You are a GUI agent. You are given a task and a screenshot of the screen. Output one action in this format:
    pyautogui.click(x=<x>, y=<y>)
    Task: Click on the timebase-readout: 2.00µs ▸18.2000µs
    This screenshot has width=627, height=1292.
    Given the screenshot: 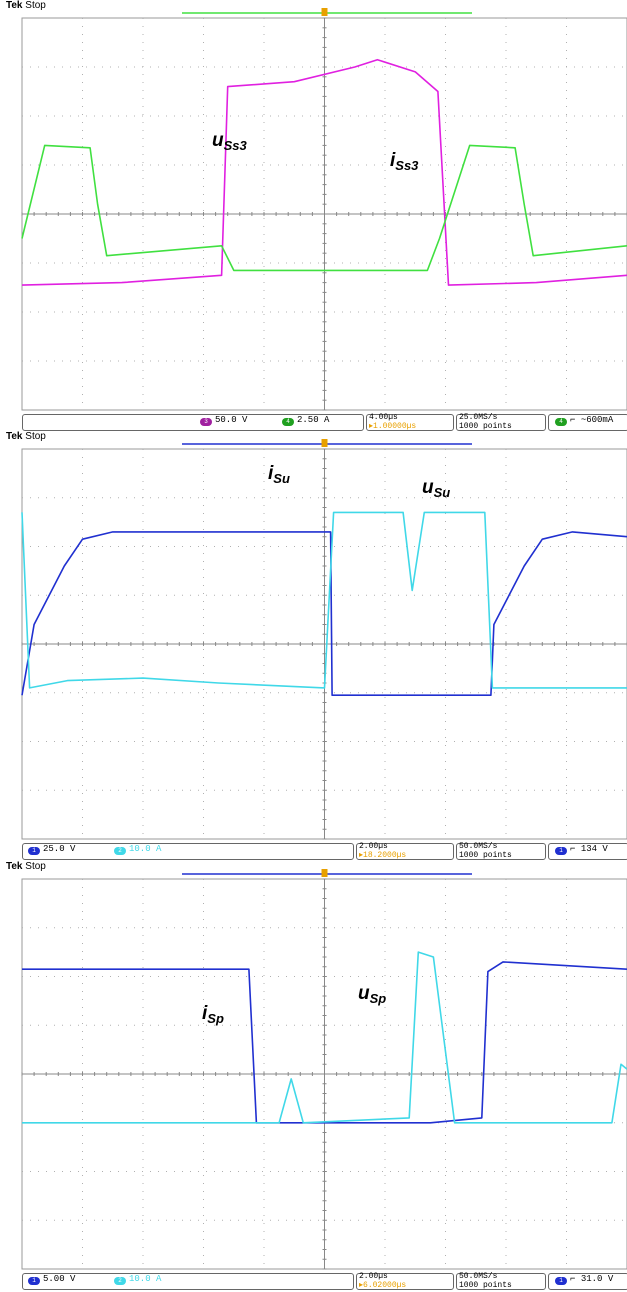 What is the action you would take?
    pyautogui.click(x=383, y=851)
    